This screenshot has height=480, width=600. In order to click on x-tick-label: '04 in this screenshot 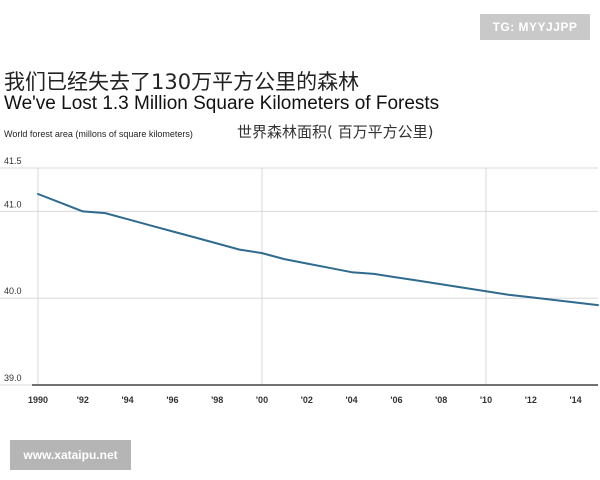, I will do `click(352, 400)`.